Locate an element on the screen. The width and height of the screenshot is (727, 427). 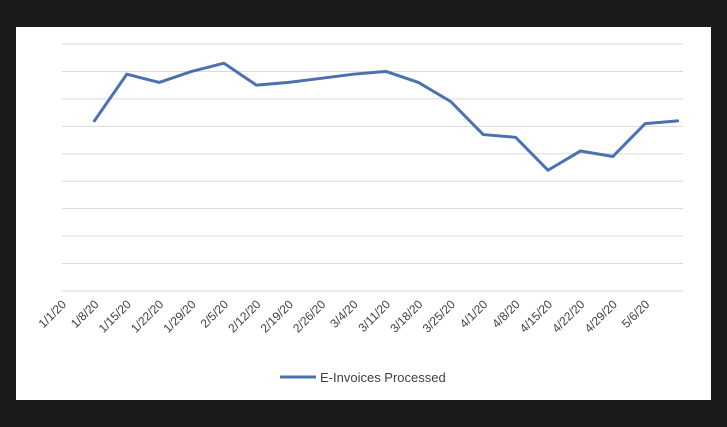
legend-label: E-Invoices Processed is located at coordinates (383, 377).